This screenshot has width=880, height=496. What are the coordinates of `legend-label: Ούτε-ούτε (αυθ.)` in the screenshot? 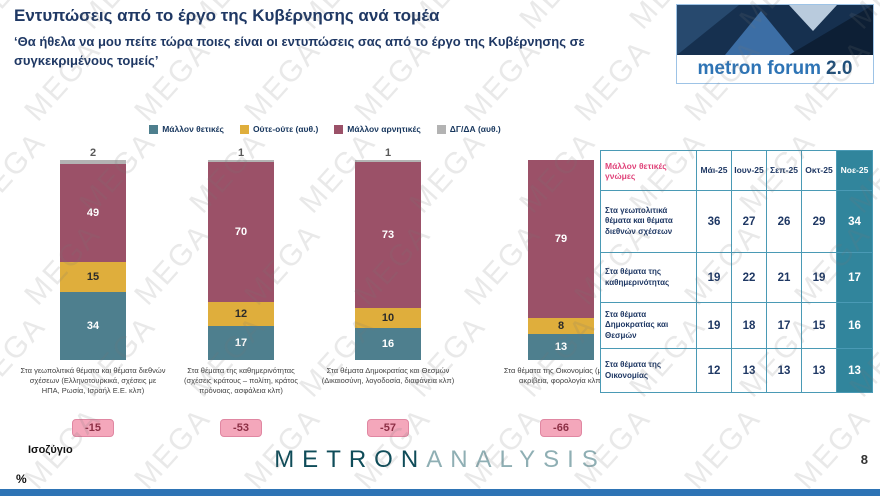 It's located at (285, 129).